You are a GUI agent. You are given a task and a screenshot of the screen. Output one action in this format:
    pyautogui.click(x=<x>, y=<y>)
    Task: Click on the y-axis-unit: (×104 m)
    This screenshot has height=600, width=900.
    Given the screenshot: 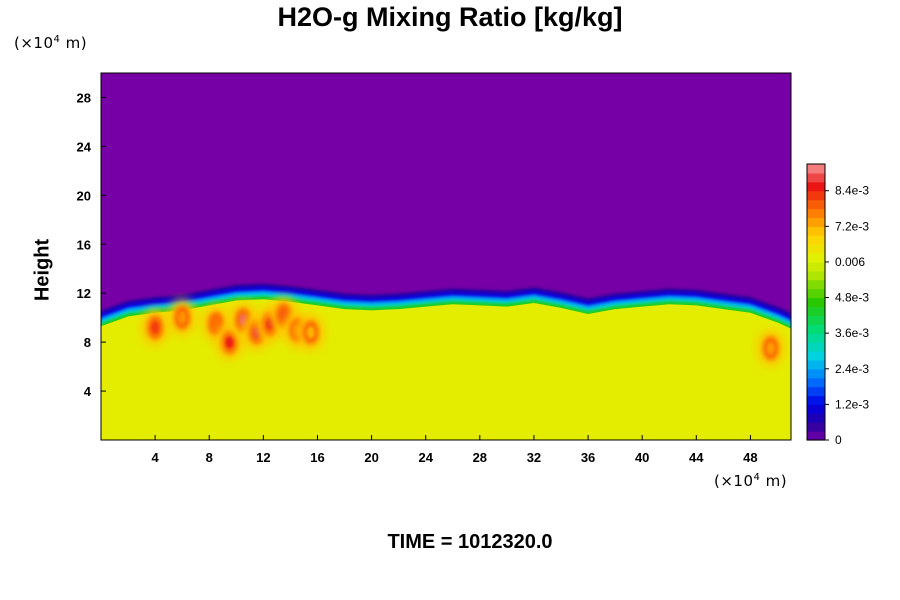 What is the action you would take?
    pyautogui.click(x=51, y=43)
    